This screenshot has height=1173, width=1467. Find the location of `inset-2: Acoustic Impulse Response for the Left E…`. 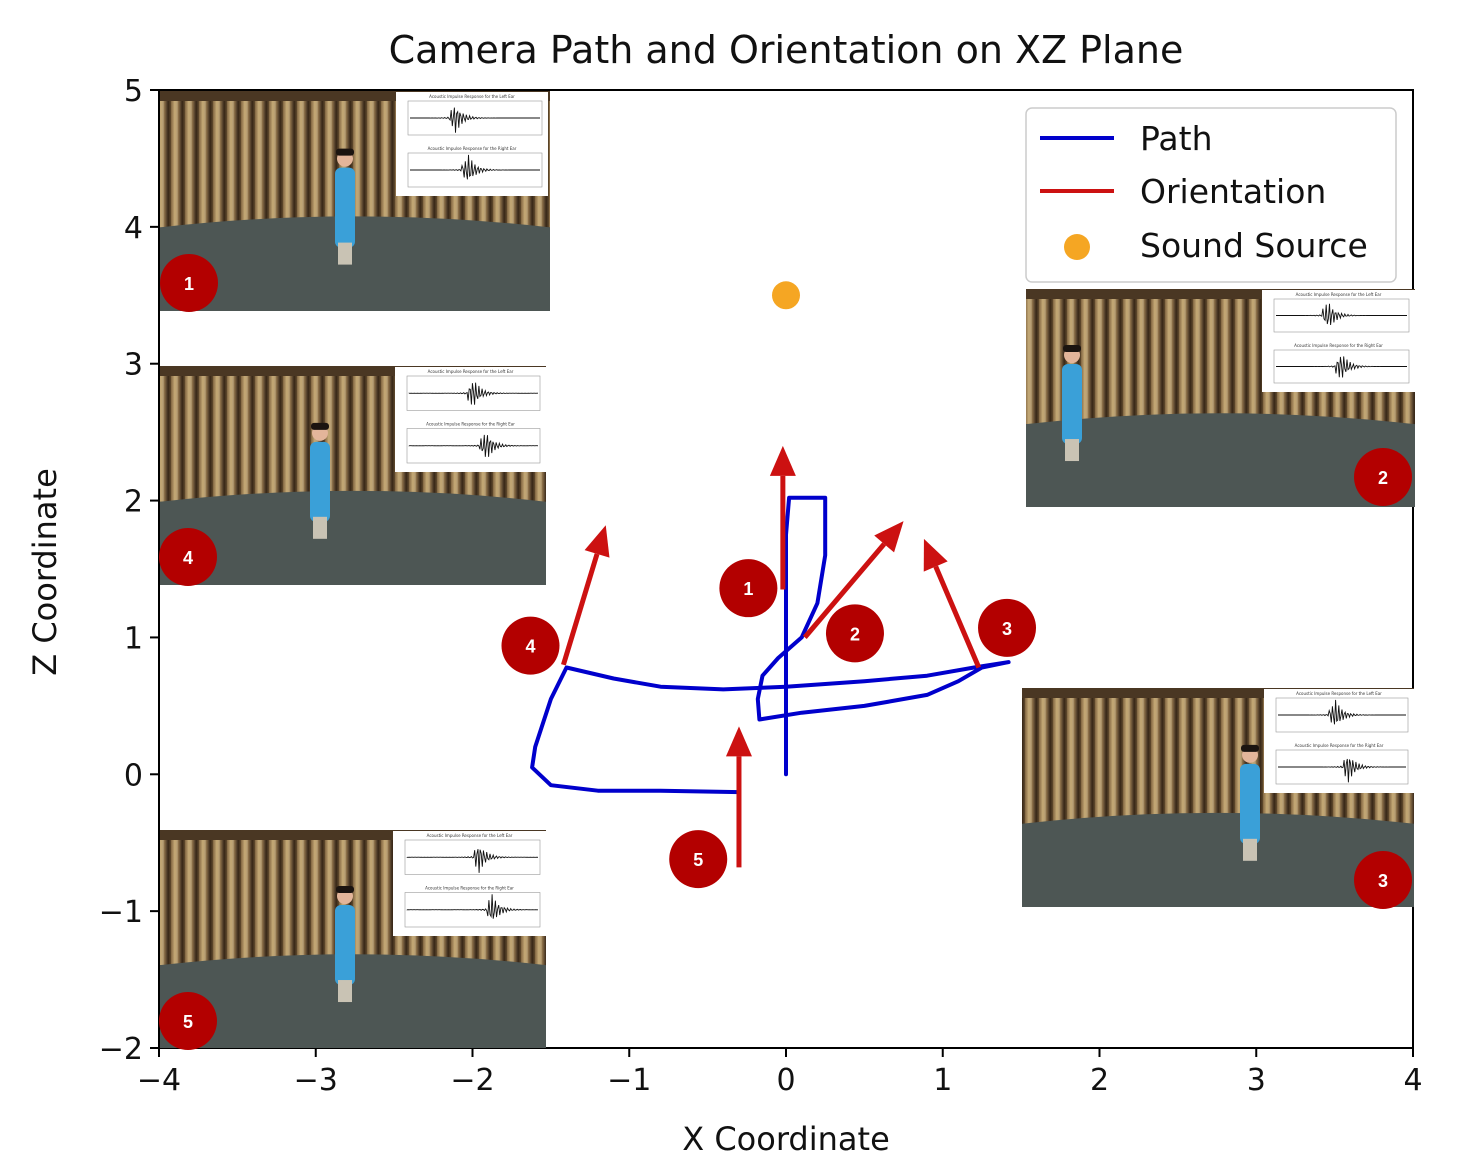

inset-2: Acoustic Impulse Response for the Left E… is located at coordinates (1220, 398).